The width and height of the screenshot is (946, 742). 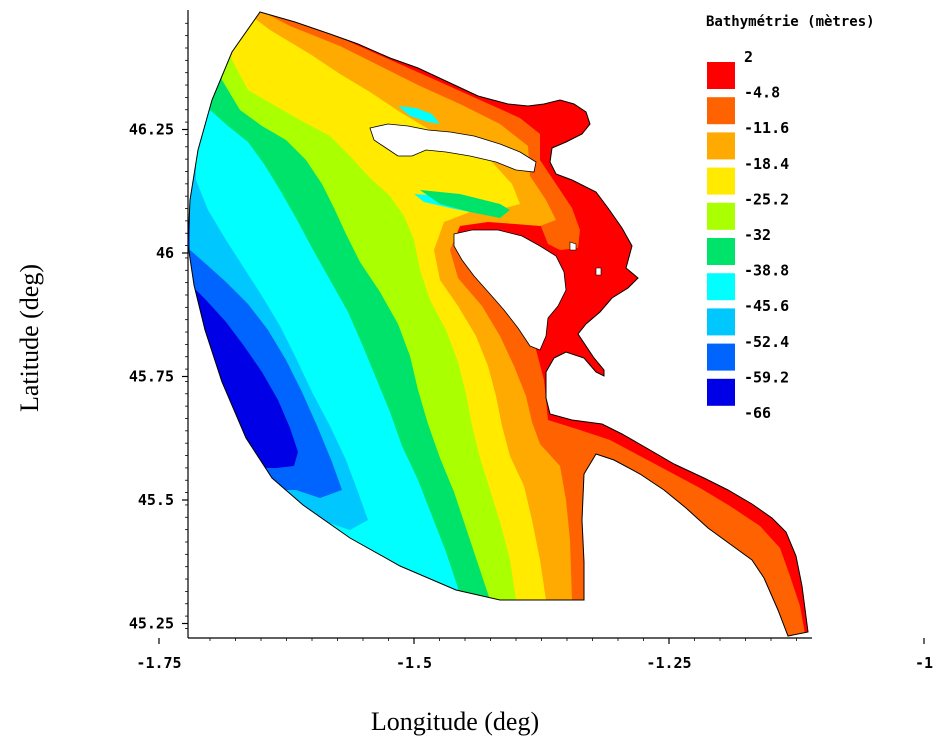 What do you see at coordinates (766, 306) in the screenshot?
I see `legend-level-label: -45.6` at bounding box center [766, 306].